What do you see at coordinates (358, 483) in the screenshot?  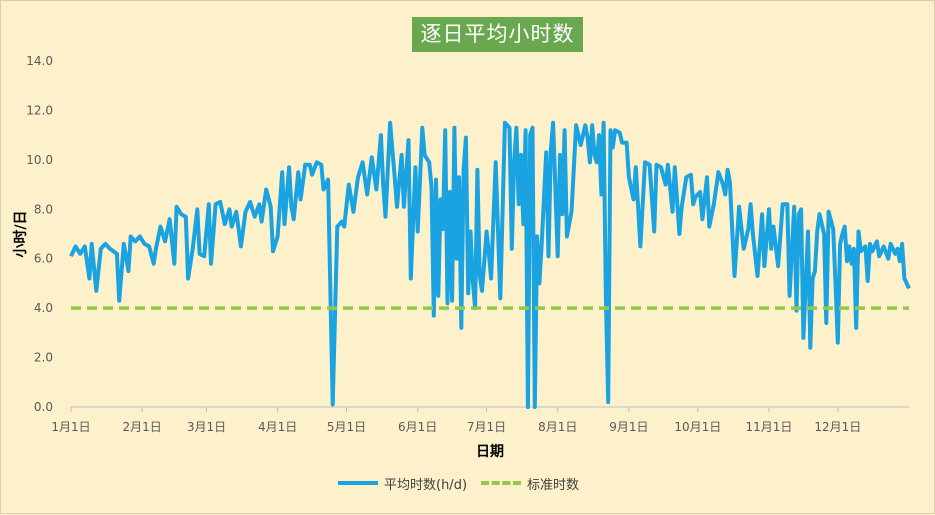 I see `legend-swatch-average` at bounding box center [358, 483].